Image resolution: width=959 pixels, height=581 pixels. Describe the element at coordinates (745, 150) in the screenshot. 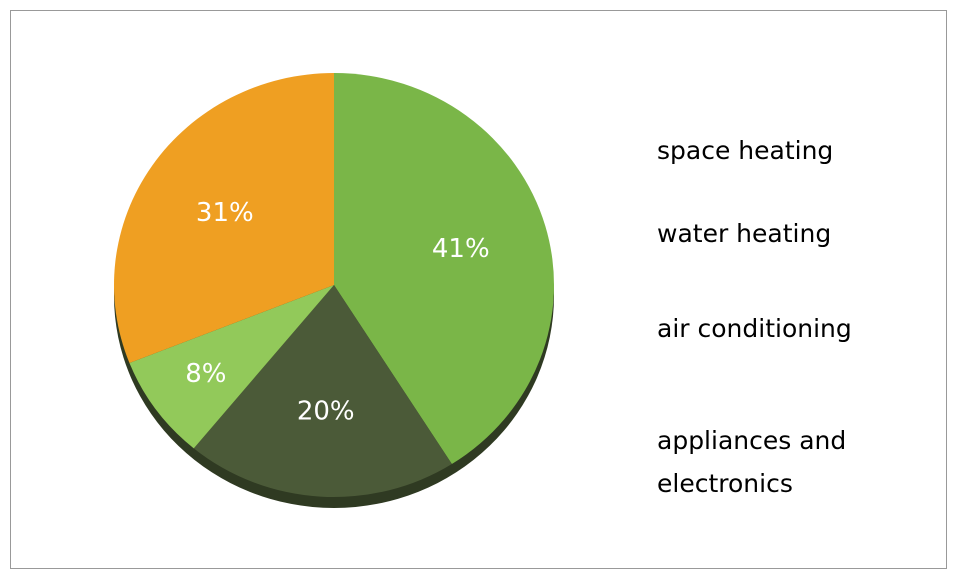

I see `legend-label: space heating` at that location.